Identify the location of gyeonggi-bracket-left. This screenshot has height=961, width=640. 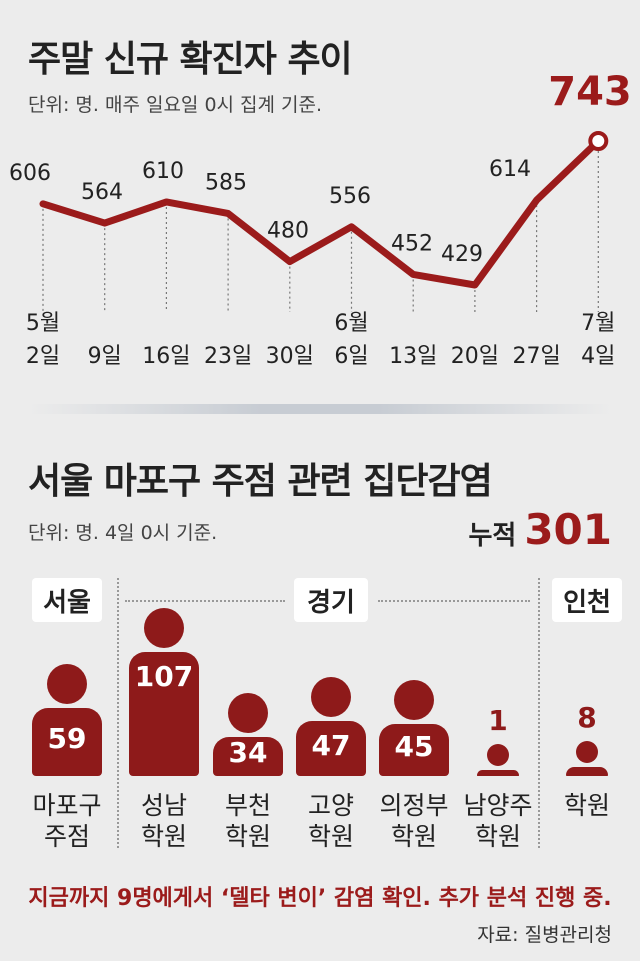
(205, 601).